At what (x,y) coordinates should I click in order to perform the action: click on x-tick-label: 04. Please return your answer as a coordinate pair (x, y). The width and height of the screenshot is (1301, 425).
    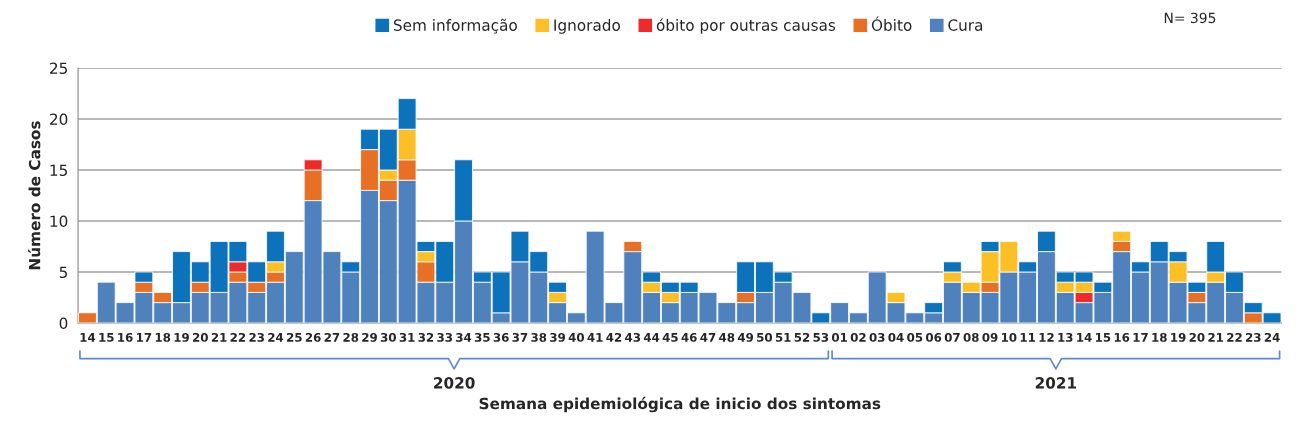
    Looking at the image, I should click on (896, 337).